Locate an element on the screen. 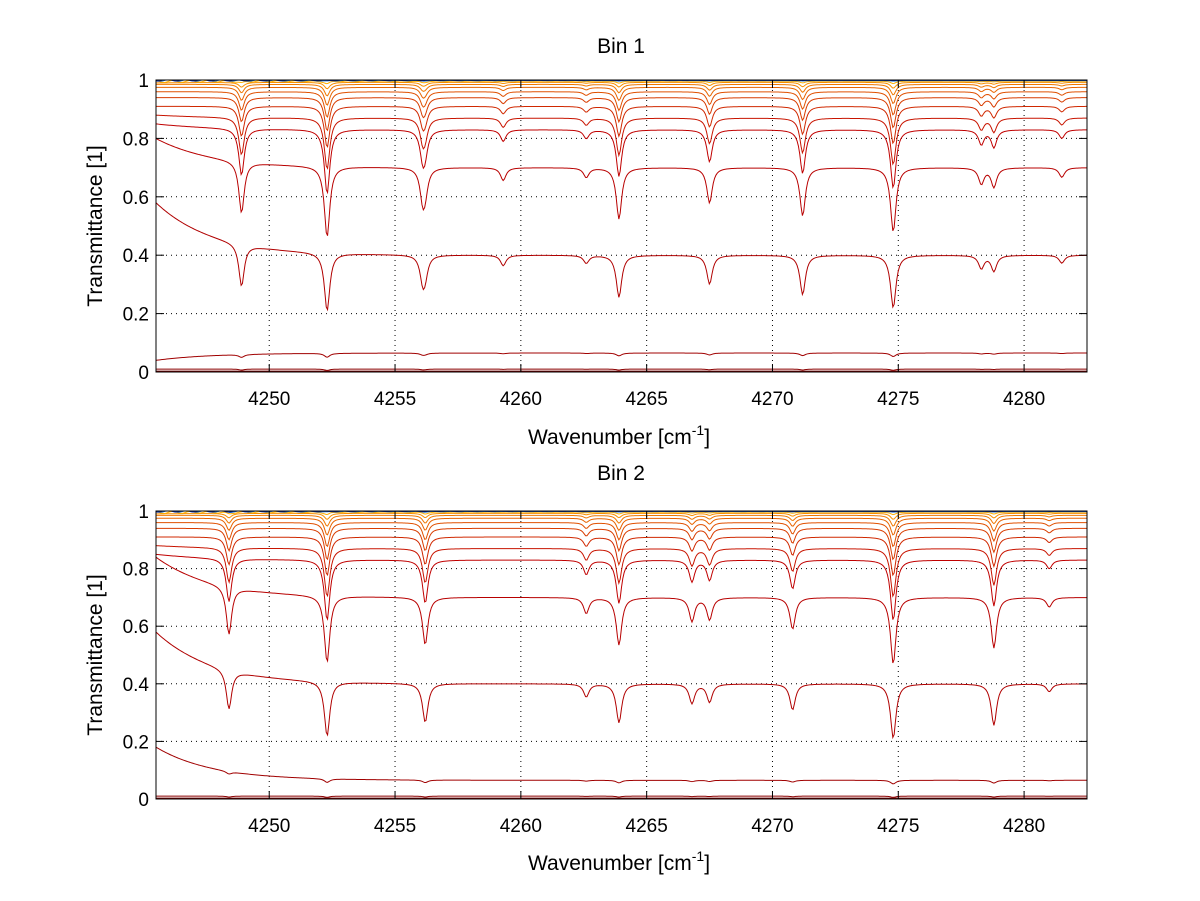 This screenshot has height=901, width=1200. panel-title: Bin 2 is located at coordinates (621, 473).